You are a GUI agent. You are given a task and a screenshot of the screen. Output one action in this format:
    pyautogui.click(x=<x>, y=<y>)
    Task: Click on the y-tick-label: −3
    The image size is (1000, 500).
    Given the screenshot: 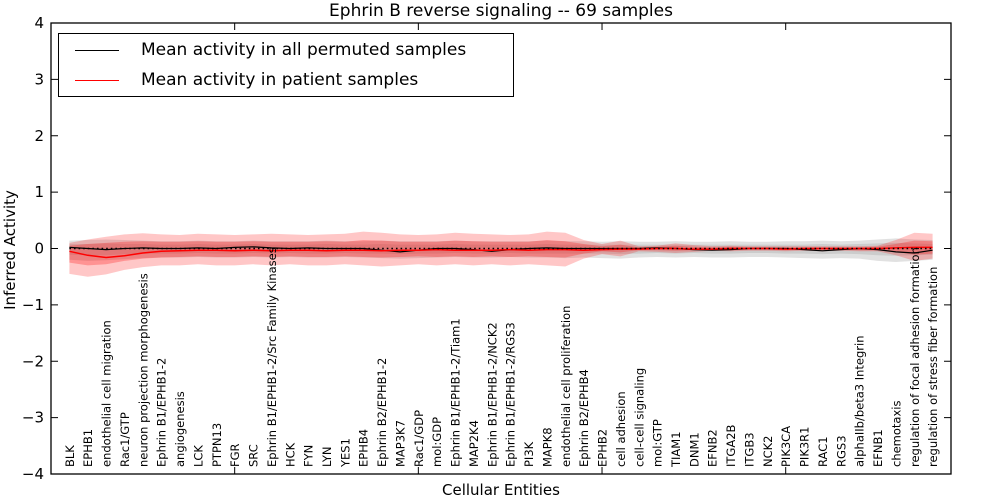 What is the action you would take?
    pyautogui.click(x=33, y=418)
    